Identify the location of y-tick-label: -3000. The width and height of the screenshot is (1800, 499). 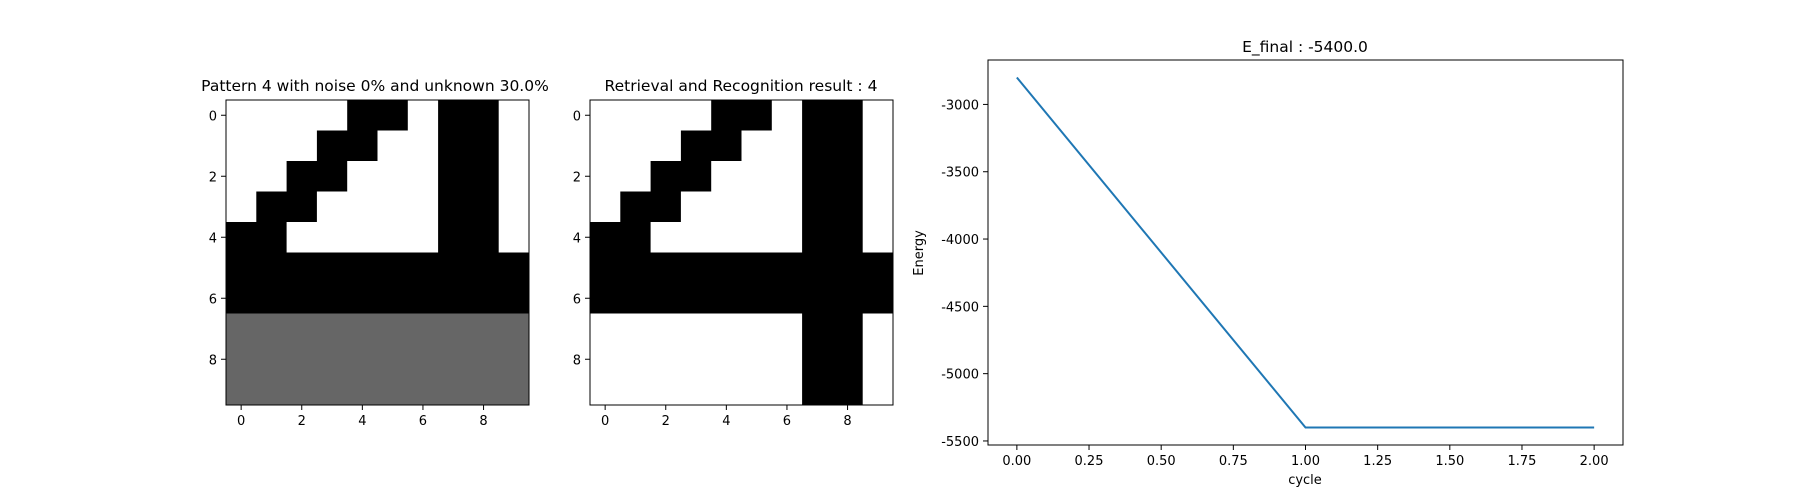
(960, 105).